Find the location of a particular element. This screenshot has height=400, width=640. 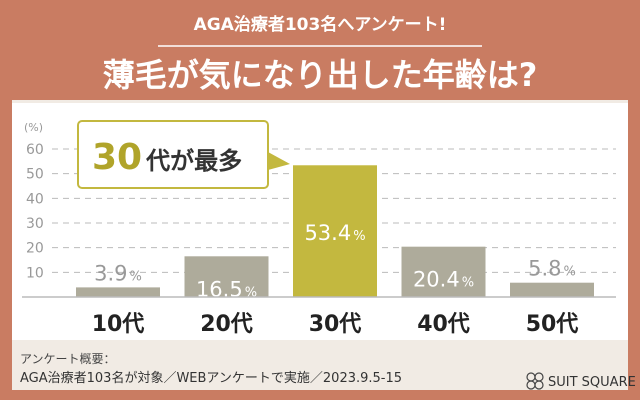

y-tick-label: 50 is located at coordinates (35, 175).